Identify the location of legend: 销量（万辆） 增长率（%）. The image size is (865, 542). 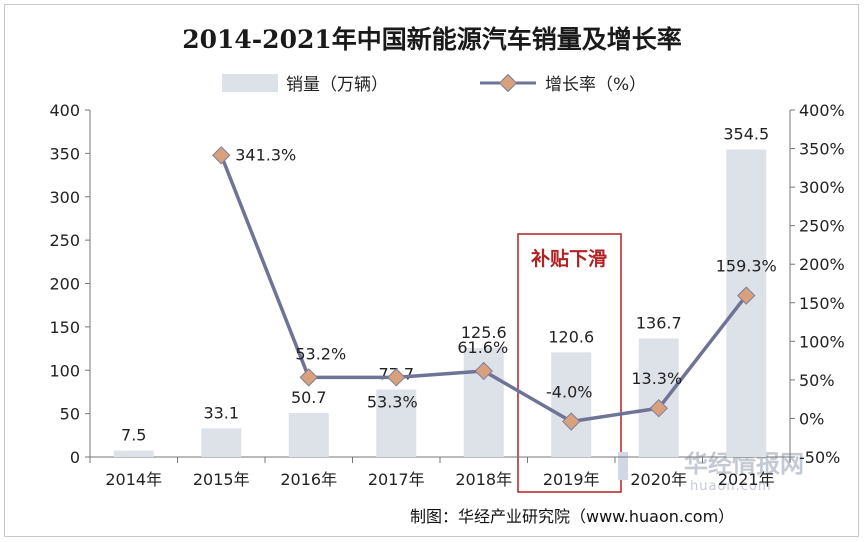
(434, 84).